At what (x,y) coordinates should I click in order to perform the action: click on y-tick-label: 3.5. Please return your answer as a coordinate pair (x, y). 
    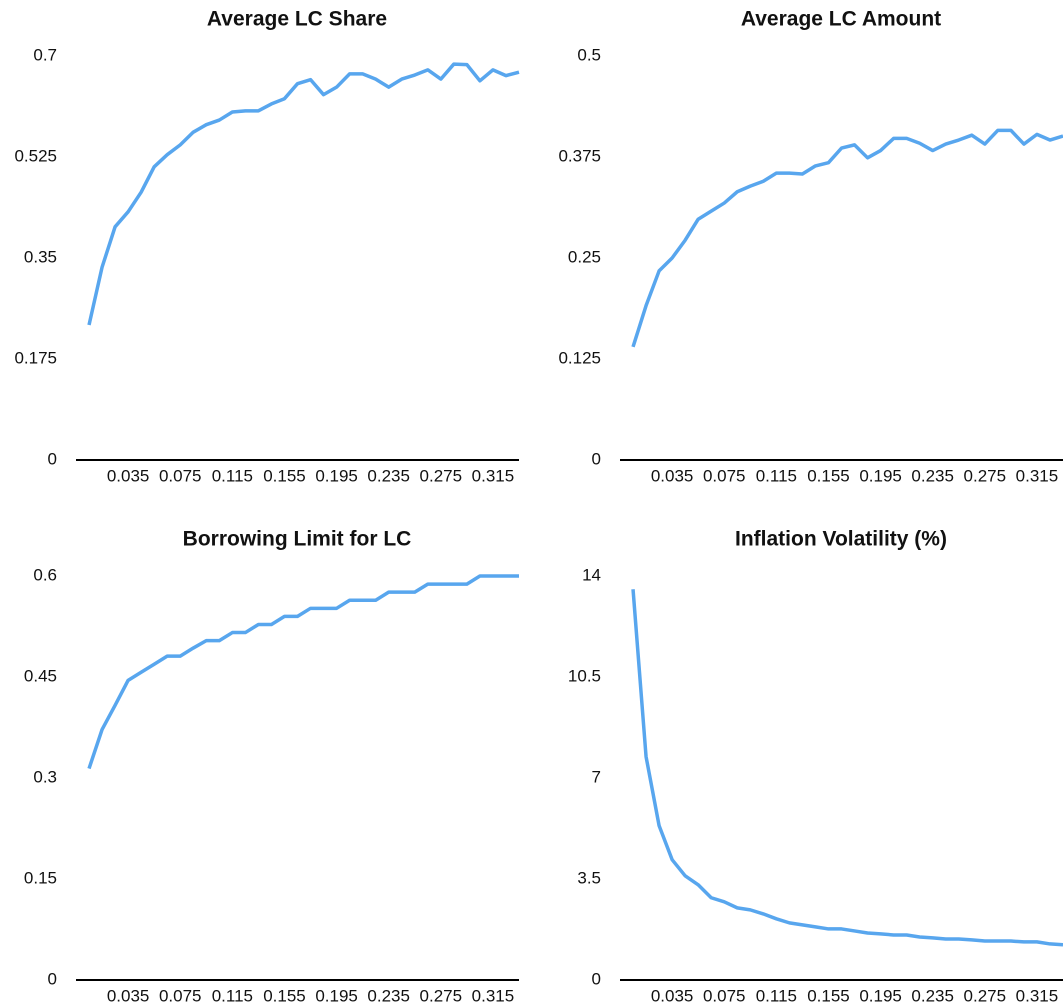
    Looking at the image, I should click on (589, 877).